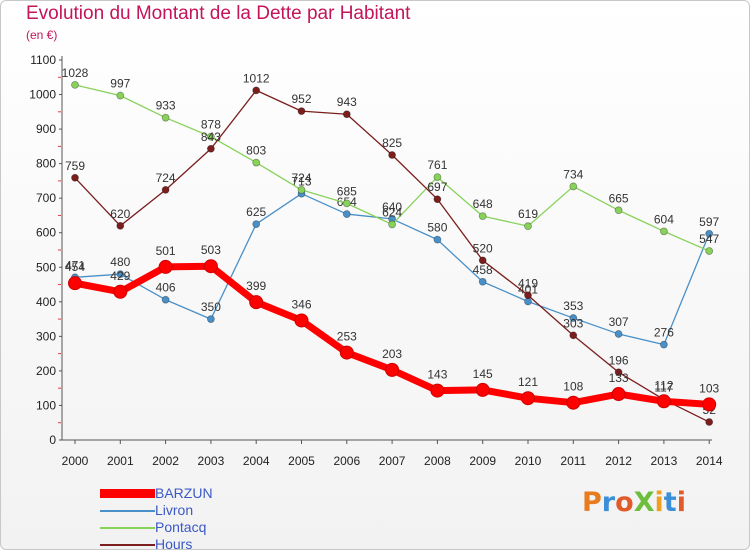  What do you see at coordinates (46, 164) in the screenshot?
I see `y-tick-label: 800` at bounding box center [46, 164].